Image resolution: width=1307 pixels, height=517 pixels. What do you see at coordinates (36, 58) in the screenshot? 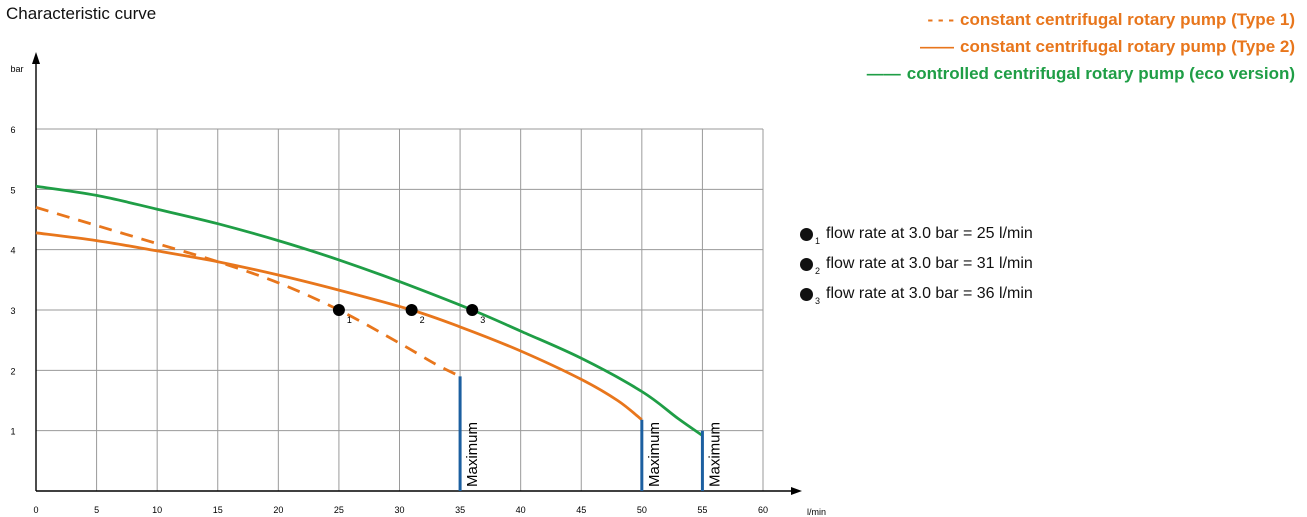
I see `y-axis-arrow-icon` at bounding box center [36, 58].